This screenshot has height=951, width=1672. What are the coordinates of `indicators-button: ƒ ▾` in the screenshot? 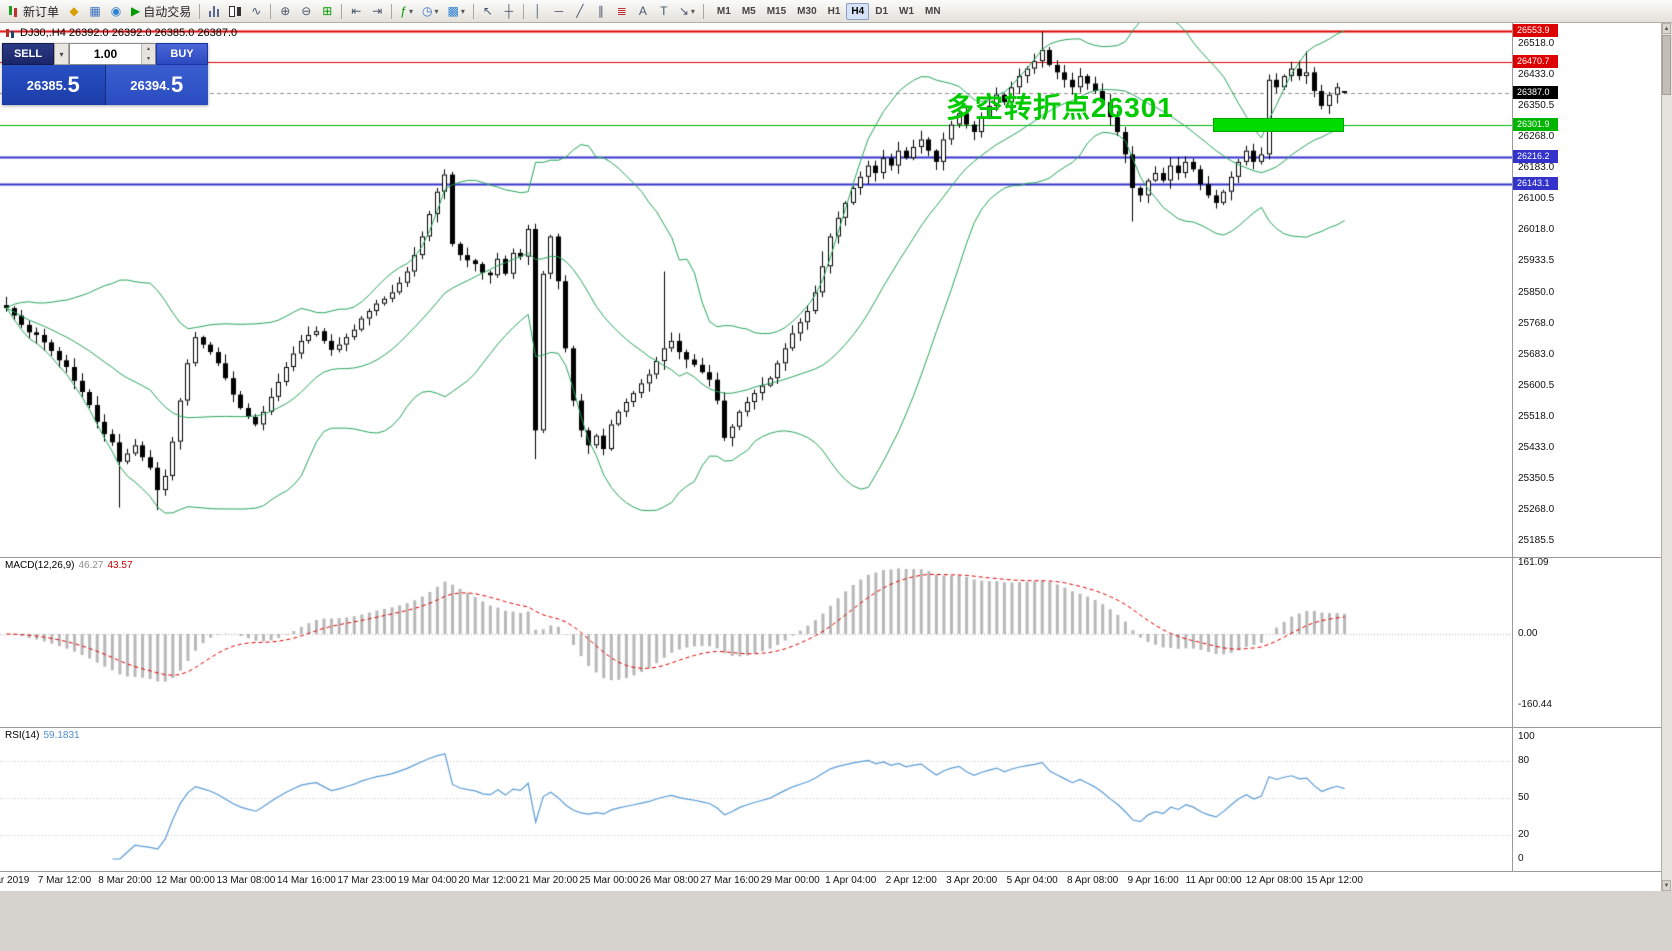 It's located at (406, 11).